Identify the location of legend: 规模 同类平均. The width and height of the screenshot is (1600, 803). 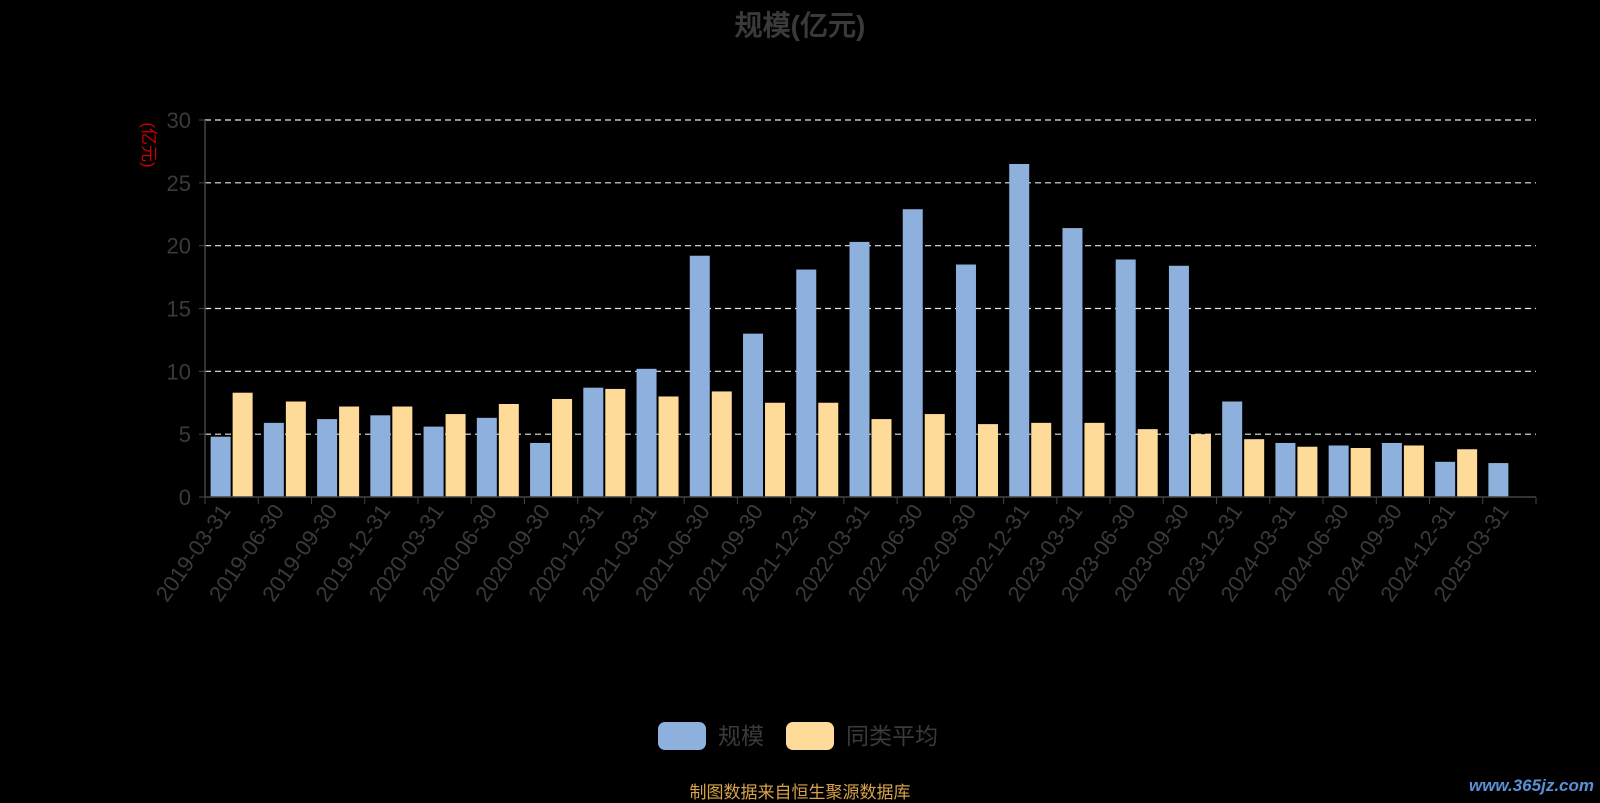
(798, 736).